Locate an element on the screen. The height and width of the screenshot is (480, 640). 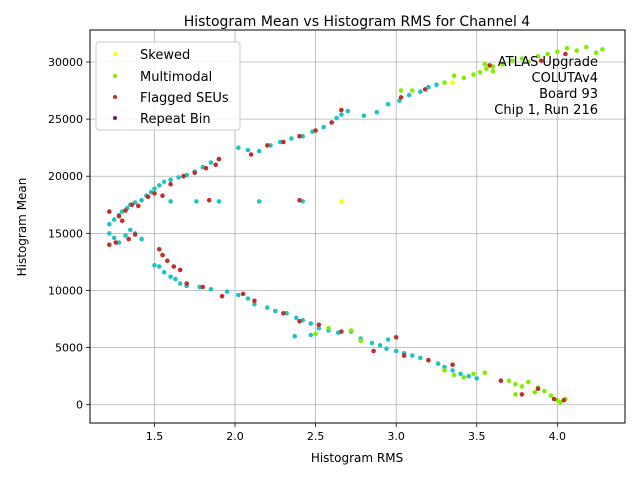
y-tick-label: 0 is located at coordinates (79, 405).